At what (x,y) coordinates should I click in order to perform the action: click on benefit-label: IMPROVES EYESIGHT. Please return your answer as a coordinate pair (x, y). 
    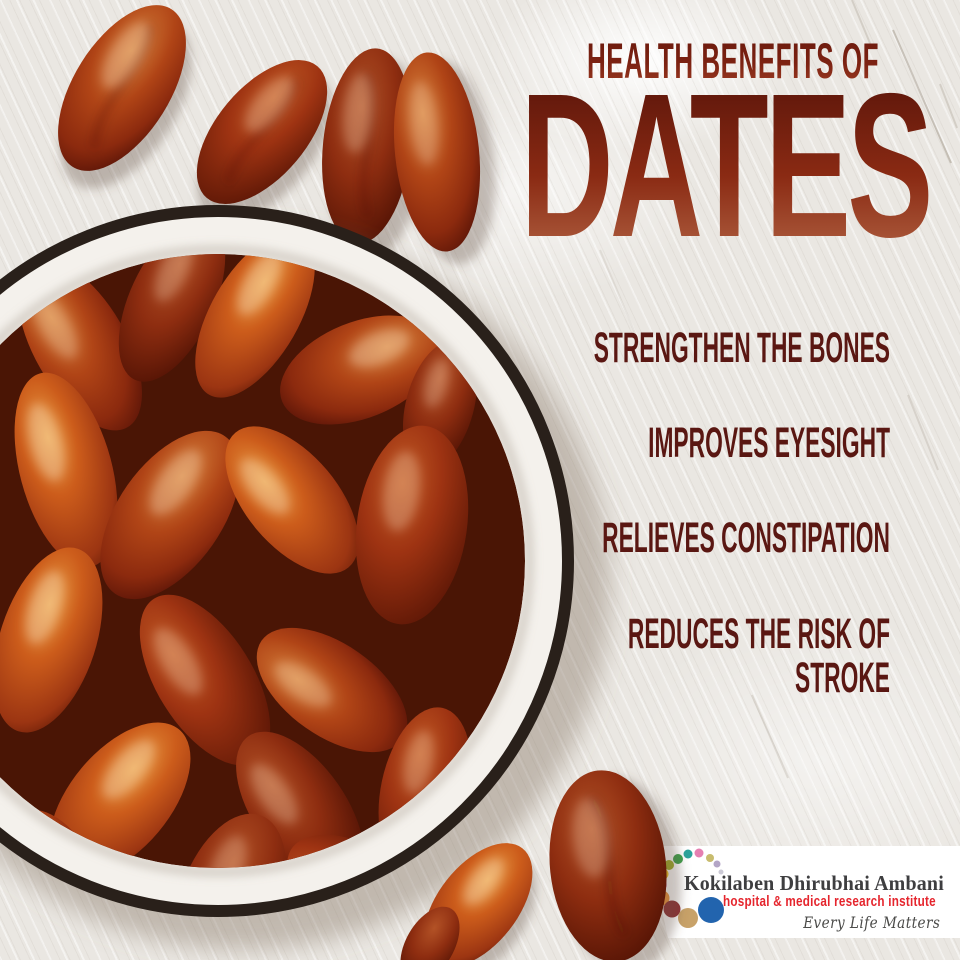
    Looking at the image, I should click on (769, 443).